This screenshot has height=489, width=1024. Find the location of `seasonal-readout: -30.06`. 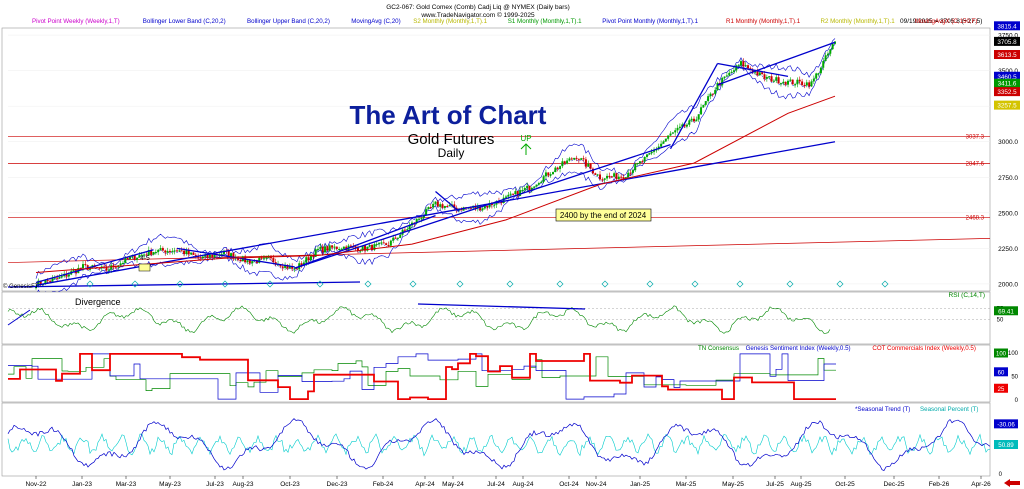

seasonal-readout: -30.06 is located at coordinates (1006, 424).